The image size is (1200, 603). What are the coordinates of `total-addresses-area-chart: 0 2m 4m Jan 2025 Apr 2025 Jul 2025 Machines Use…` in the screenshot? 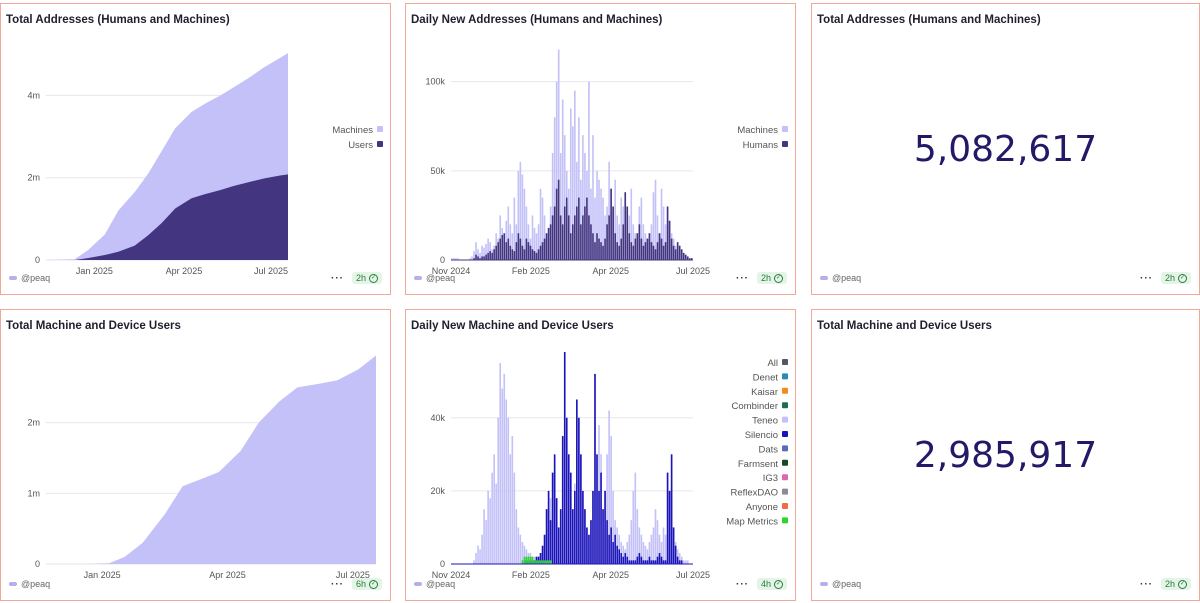 It's located at (195, 161).